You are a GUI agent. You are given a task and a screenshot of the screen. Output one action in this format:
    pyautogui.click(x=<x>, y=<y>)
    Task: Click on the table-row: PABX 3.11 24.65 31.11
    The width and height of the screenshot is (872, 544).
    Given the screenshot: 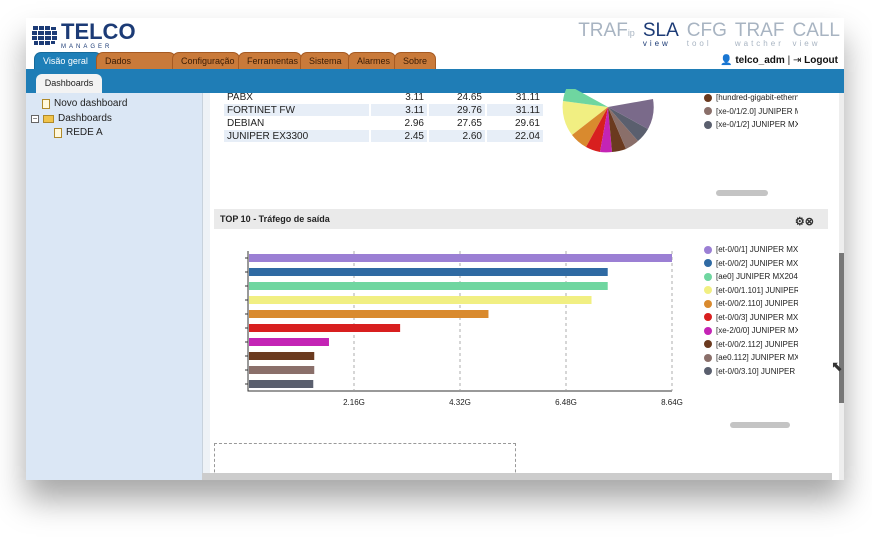 What is the action you would take?
    pyautogui.click(x=383, y=97)
    